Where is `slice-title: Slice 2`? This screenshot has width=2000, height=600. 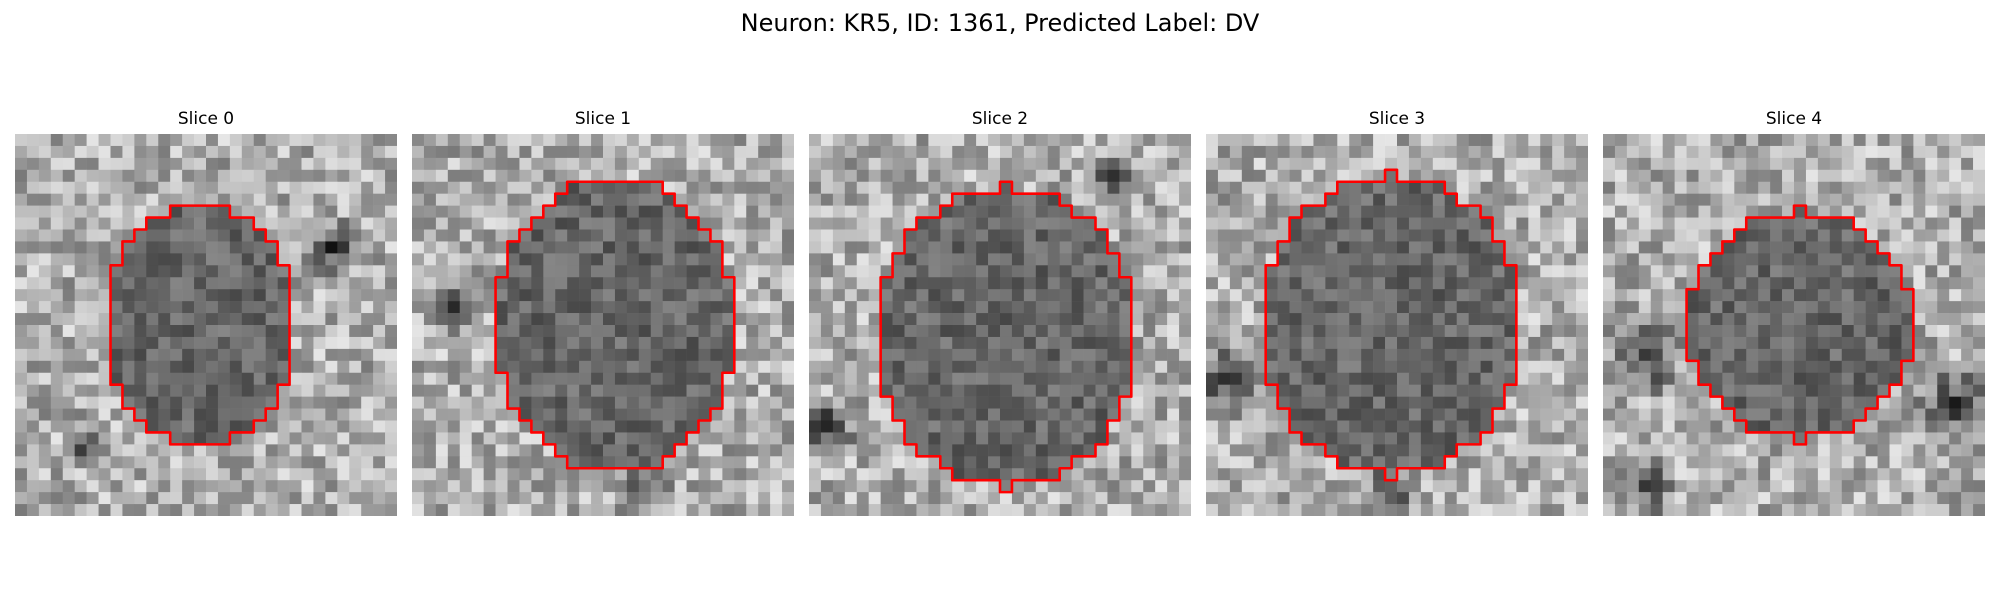
slice-title: Slice 2 is located at coordinates (1000, 119).